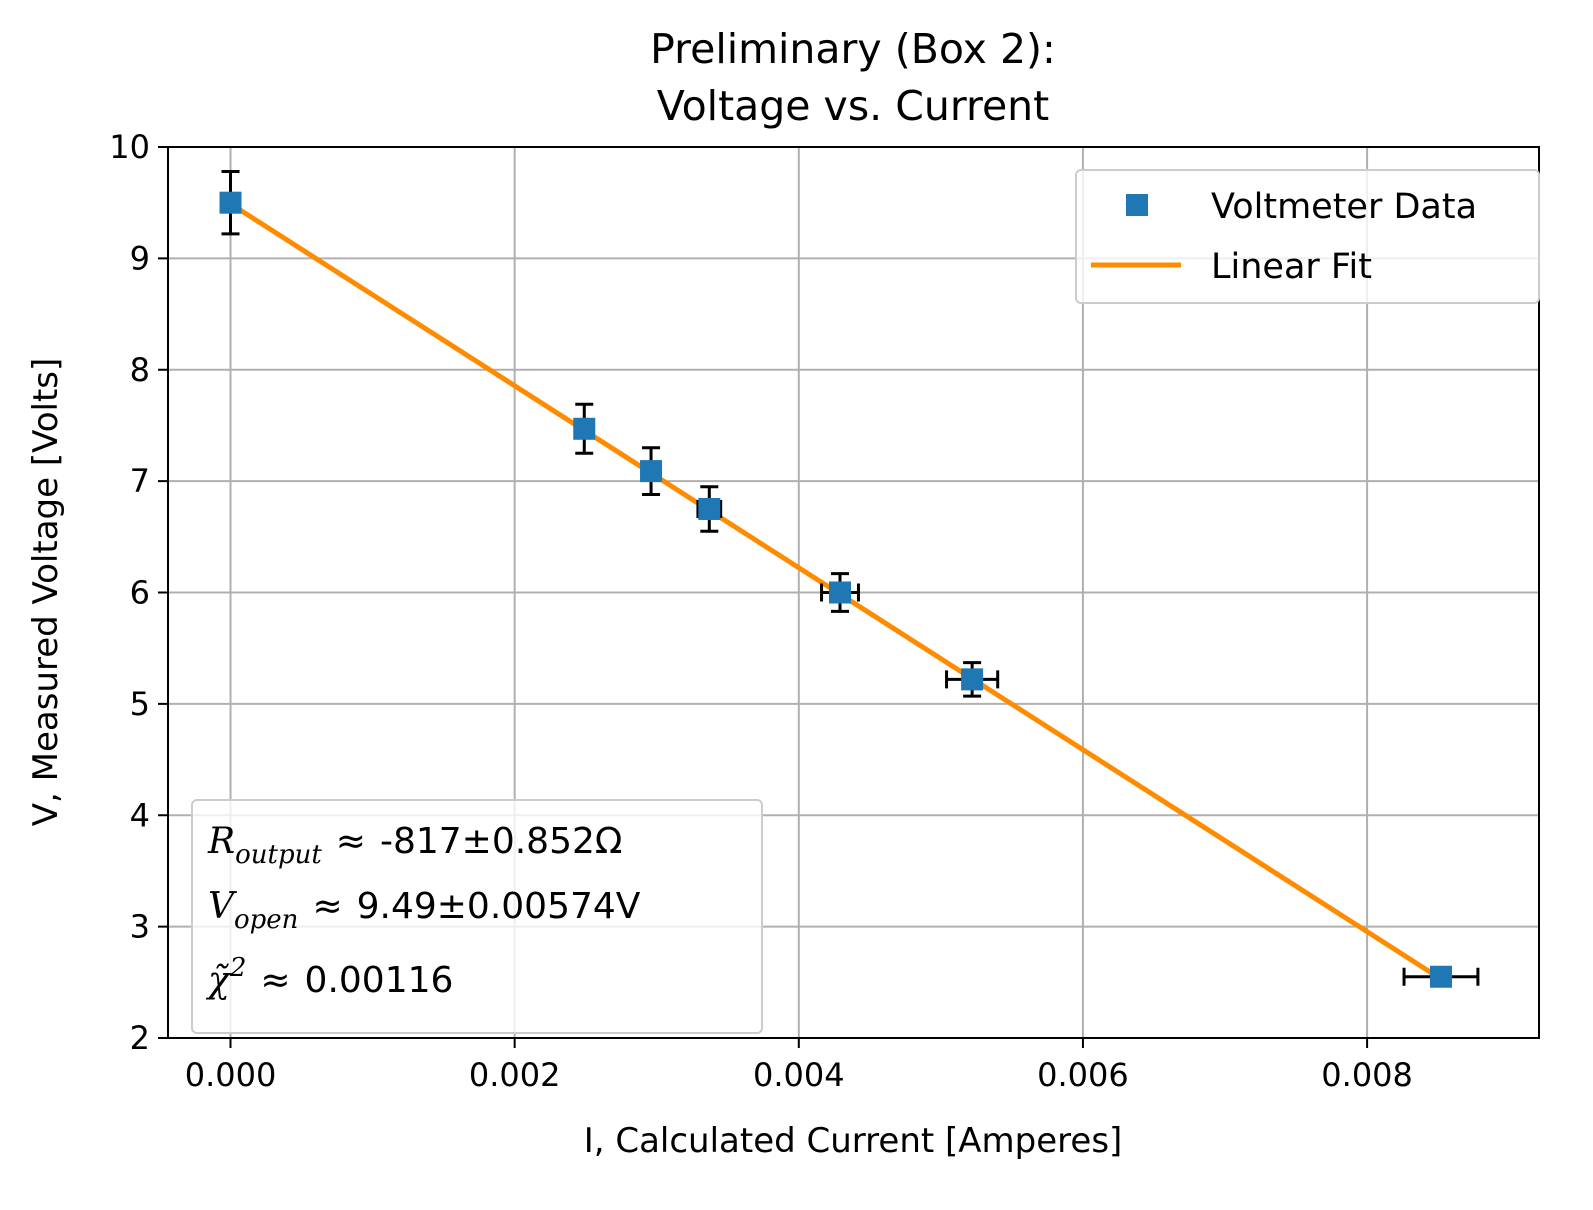  What do you see at coordinates (140, 1038) in the screenshot?
I see `y-tick-label: 2` at bounding box center [140, 1038].